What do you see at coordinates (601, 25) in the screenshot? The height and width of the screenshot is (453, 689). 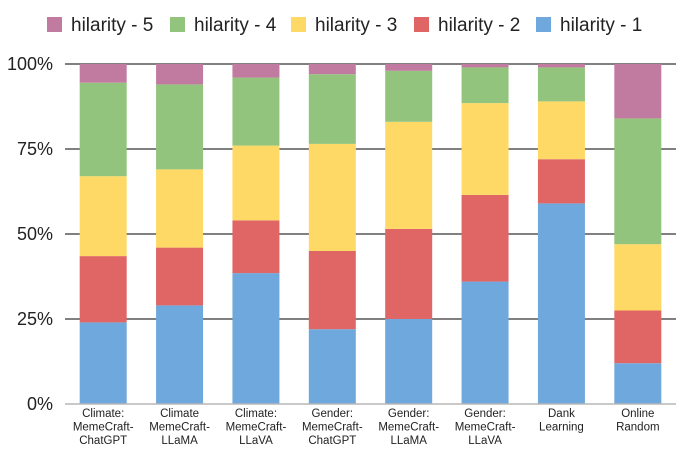 I see `legend-label: hilarity - 1` at bounding box center [601, 25].